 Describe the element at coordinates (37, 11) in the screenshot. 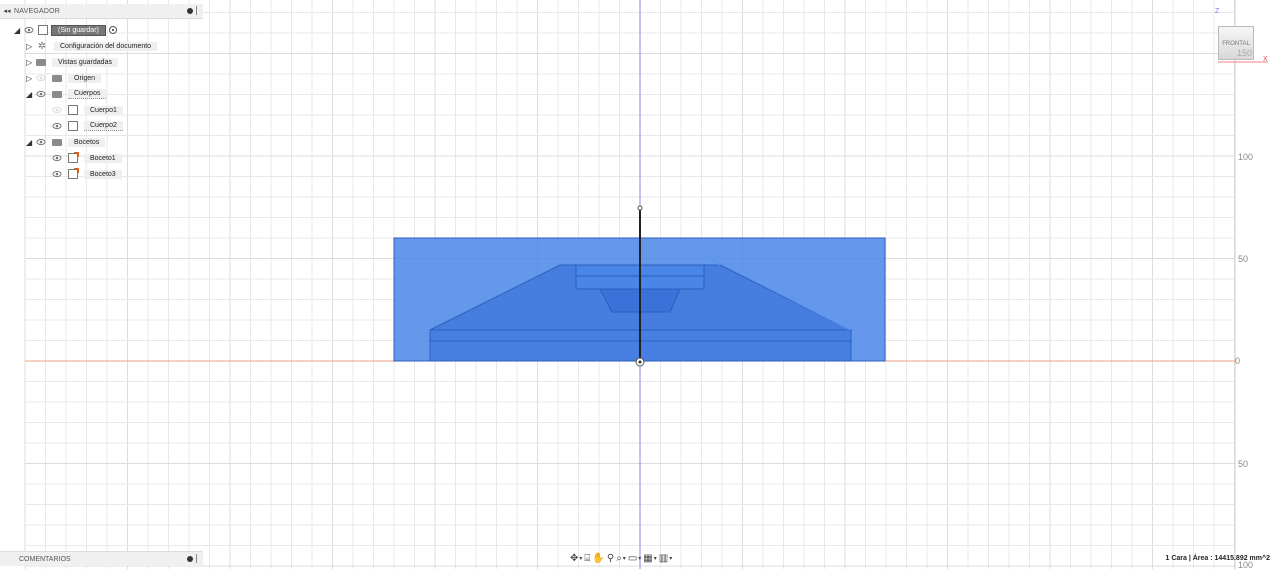

I see `navigator-title: NAVEGADOR` at that location.